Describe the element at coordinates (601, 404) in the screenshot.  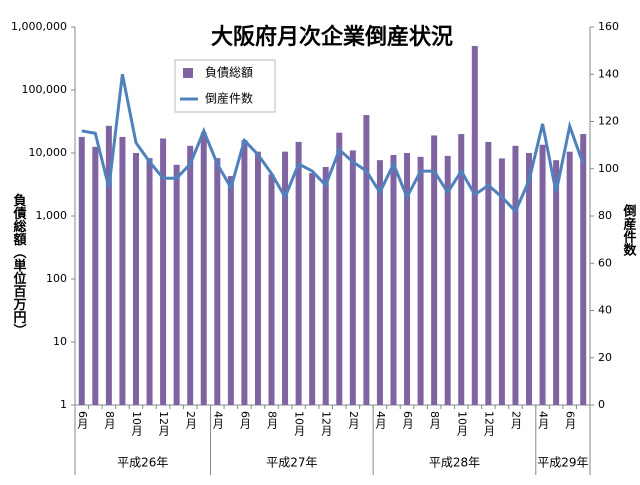
I see `y2-tick-label: 0` at that location.